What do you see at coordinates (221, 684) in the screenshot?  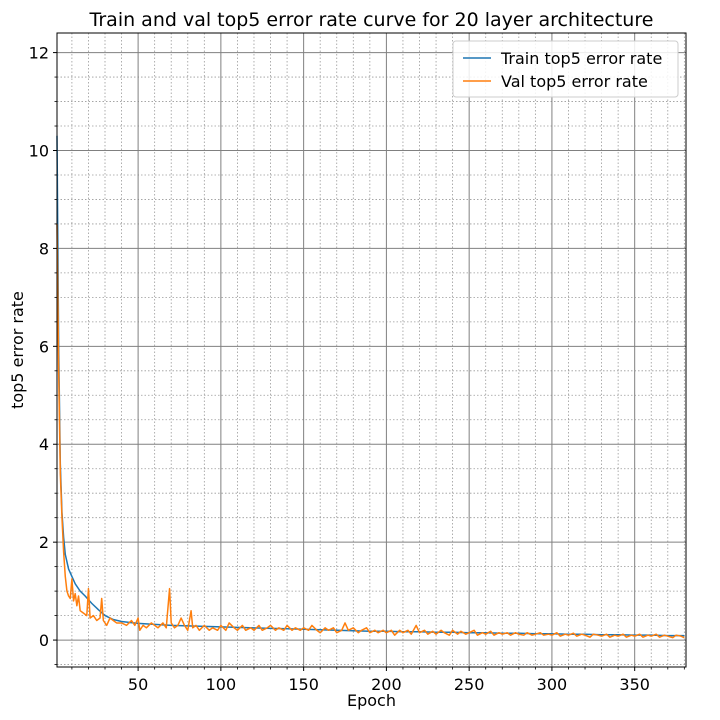 I see `x-tick-label: 100` at bounding box center [221, 684].